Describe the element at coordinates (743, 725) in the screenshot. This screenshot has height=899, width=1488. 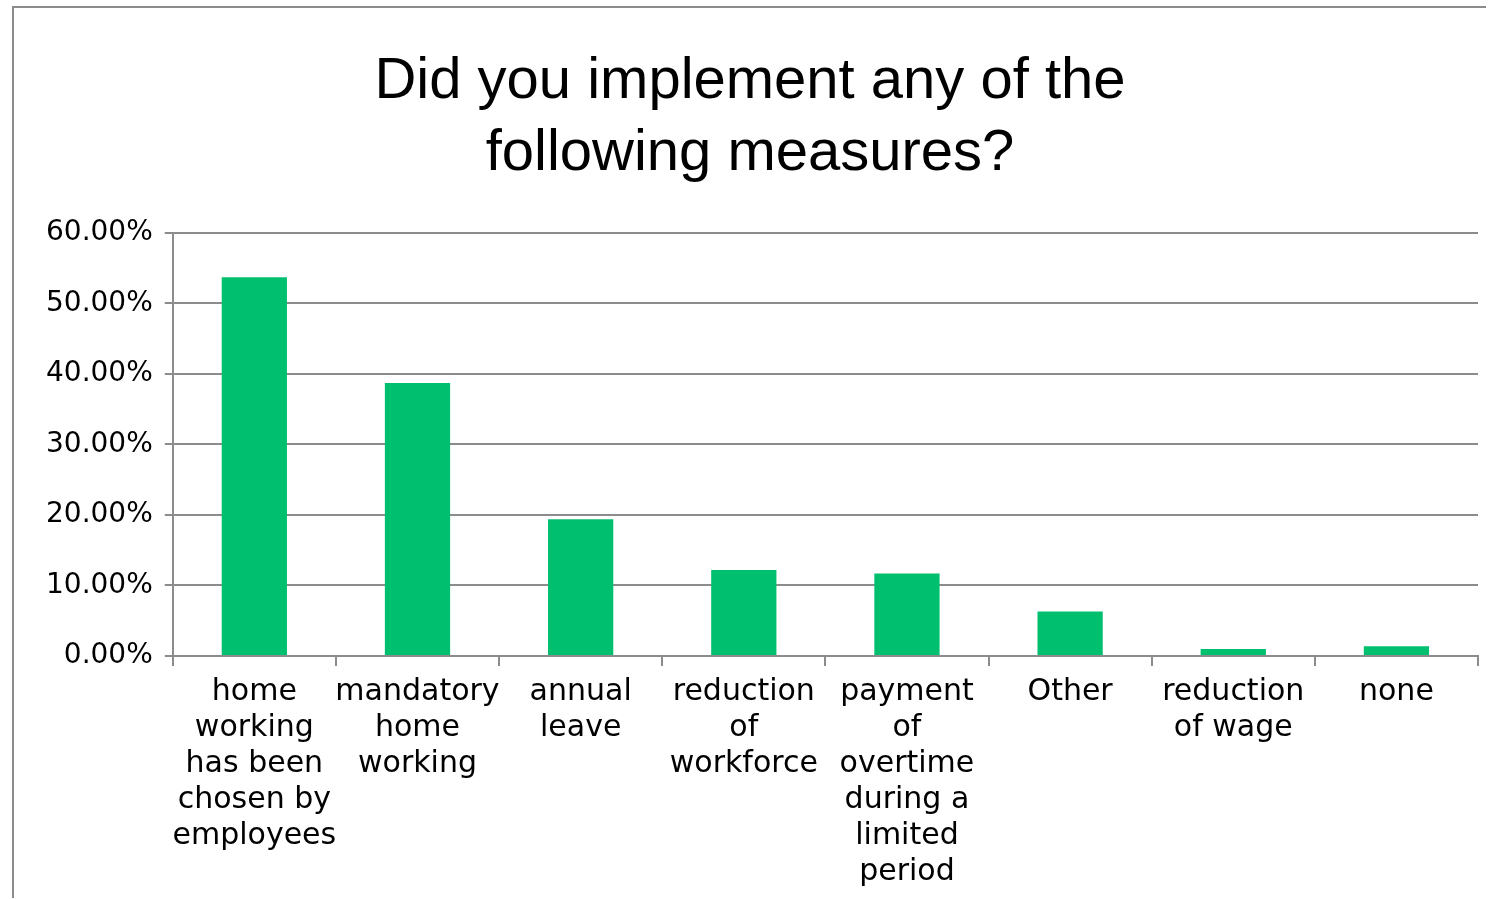
I see `x-tick-label: reduction of workforce` at that location.